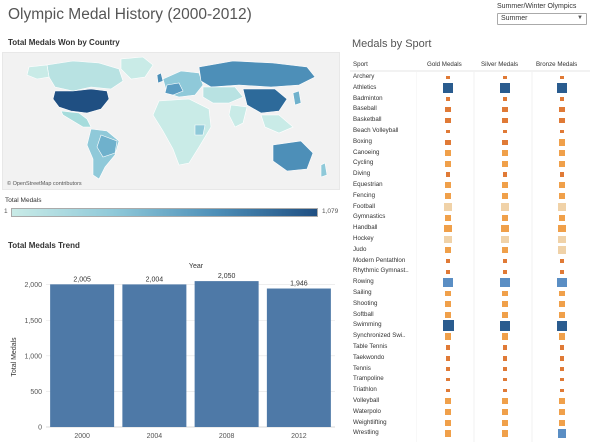 This screenshot has width=595, height=444. What do you see at coordinates (469, 282) in the screenshot?
I see `sport-row: Rowing` at bounding box center [469, 282].